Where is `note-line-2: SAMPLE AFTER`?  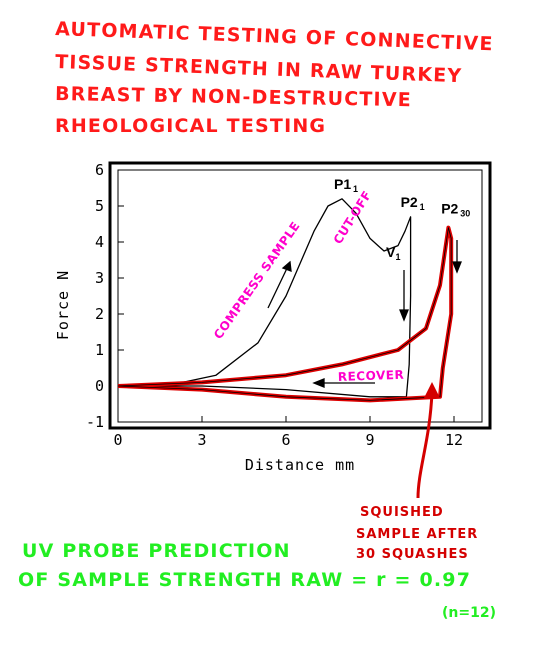 note-line-2: SAMPLE AFTER is located at coordinates (417, 534).